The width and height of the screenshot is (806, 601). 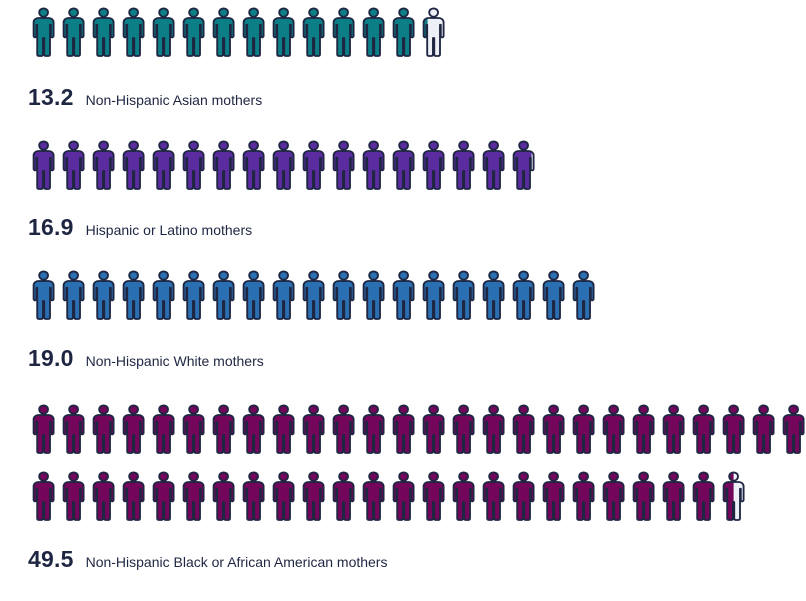 I want to click on label-row-1: 16.9 Hispanic or Latino mothers, so click(x=140, y=227).